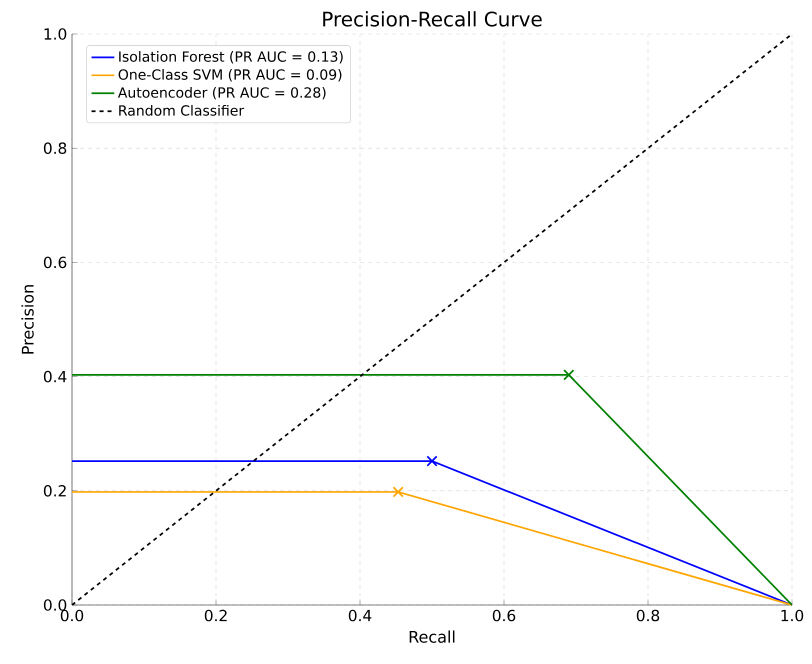 This screenshot has width=812, height=664. I want to click on legend-label: Random Classifier, so click(181, 110).